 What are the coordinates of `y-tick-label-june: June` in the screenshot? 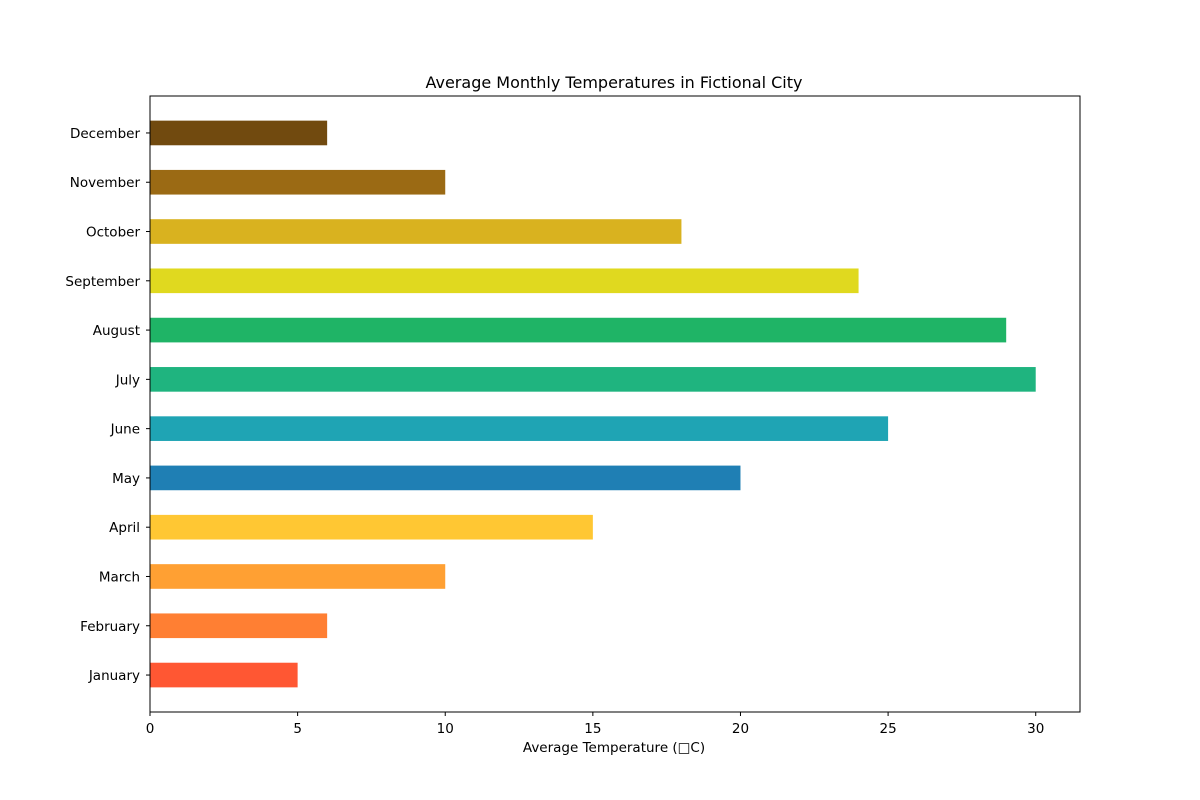 It's located at (125, 430).